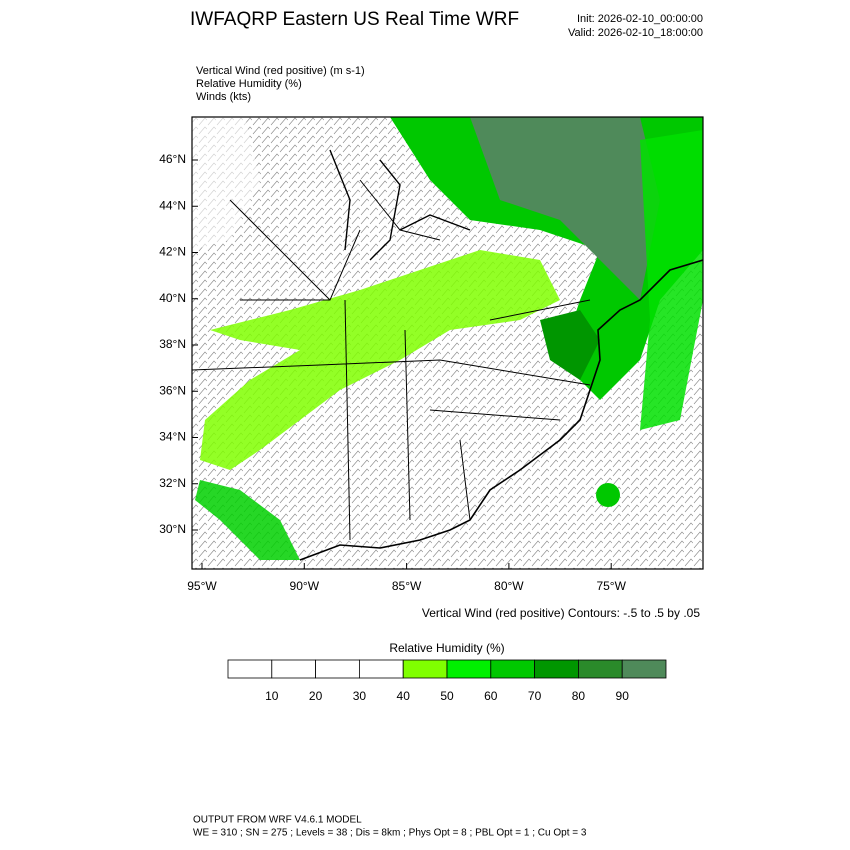 Image resolution: width=850 pixels, height=850 pixels. Describe the element at coordinates (509, 586) in the screenshot. I see `lon-label: 80°W` at that location.